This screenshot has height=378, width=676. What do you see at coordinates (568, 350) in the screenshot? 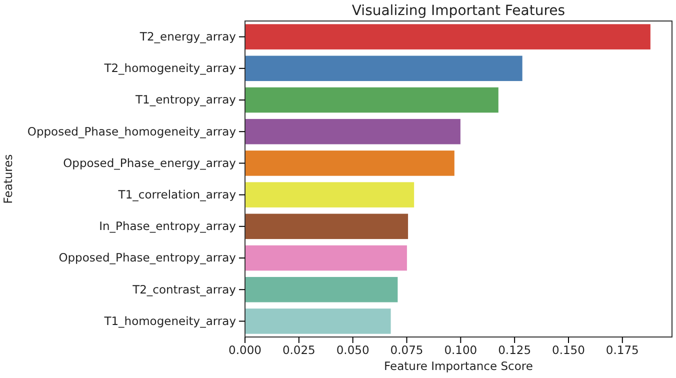
I see `x-tick-label: 0.150` at bounding box center [568, 350].